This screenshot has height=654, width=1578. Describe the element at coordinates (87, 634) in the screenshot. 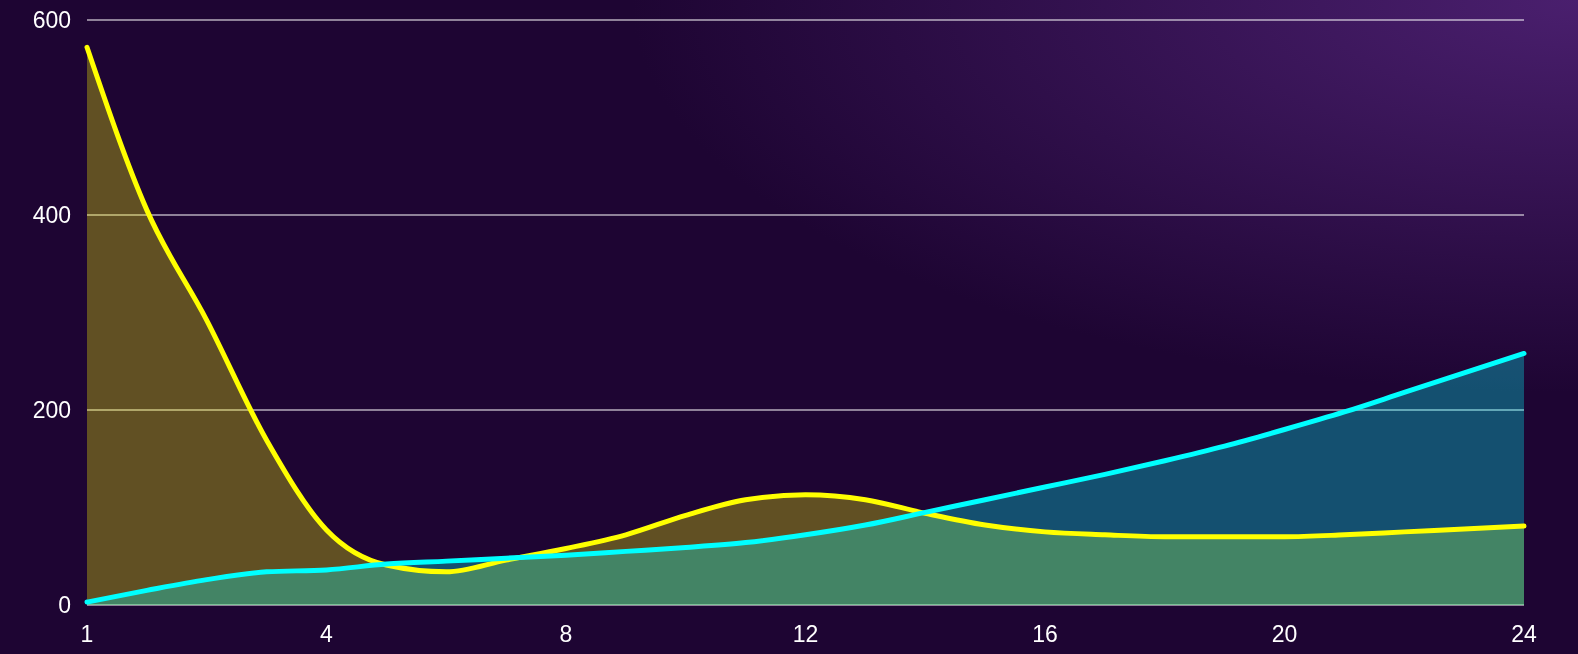

I see `x-tick-label: 1` at that location.